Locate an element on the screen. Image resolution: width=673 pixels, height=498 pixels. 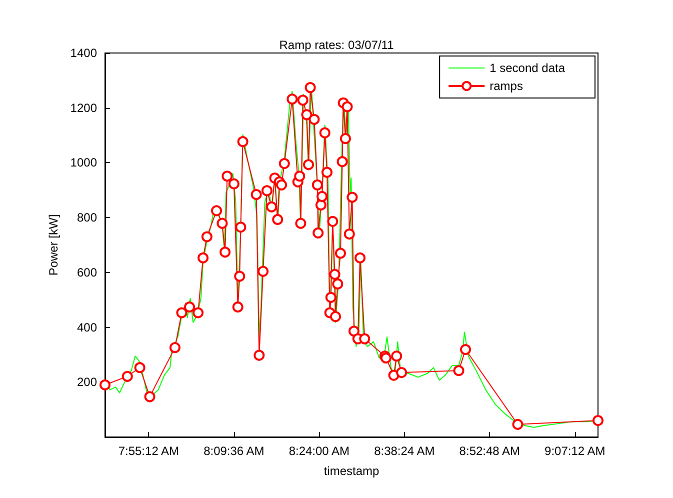
y-tick-label: 1200 is located at coordinates (84, 107).